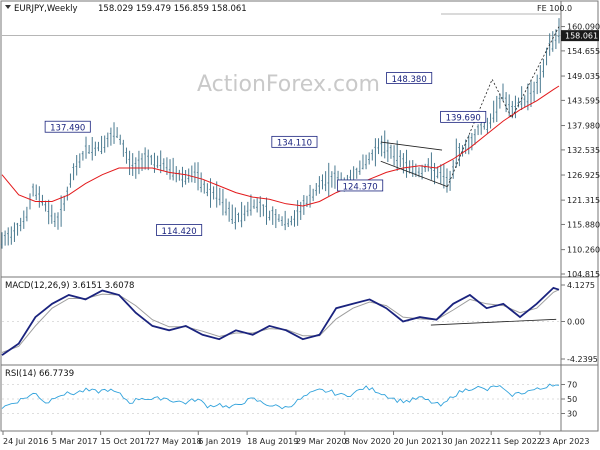 The image size is (600, 450). What do you see at coordinates (219, 441) in the screenshot?
I see `x-tick-label: 6 Jan 2019` at bounding box center [219, 441].